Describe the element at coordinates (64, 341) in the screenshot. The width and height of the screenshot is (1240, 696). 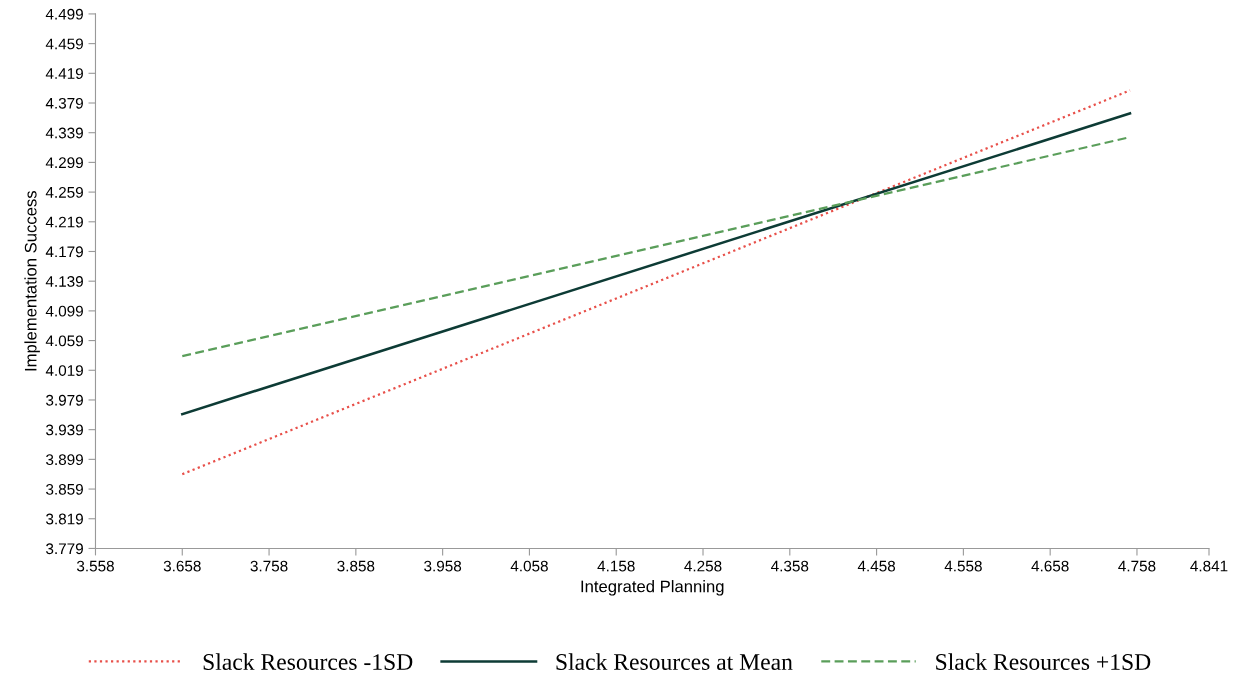
I see `y-tick-label: 4.059` at that location.